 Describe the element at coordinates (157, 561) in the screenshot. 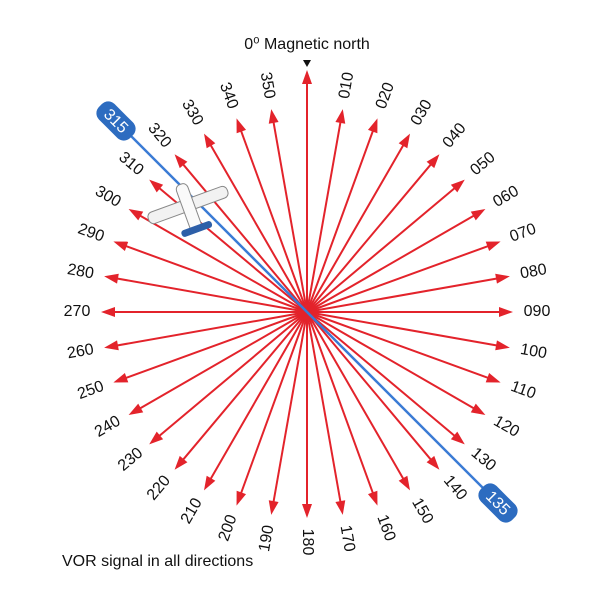

I see `caption: VOR signal in all directions` at that location.